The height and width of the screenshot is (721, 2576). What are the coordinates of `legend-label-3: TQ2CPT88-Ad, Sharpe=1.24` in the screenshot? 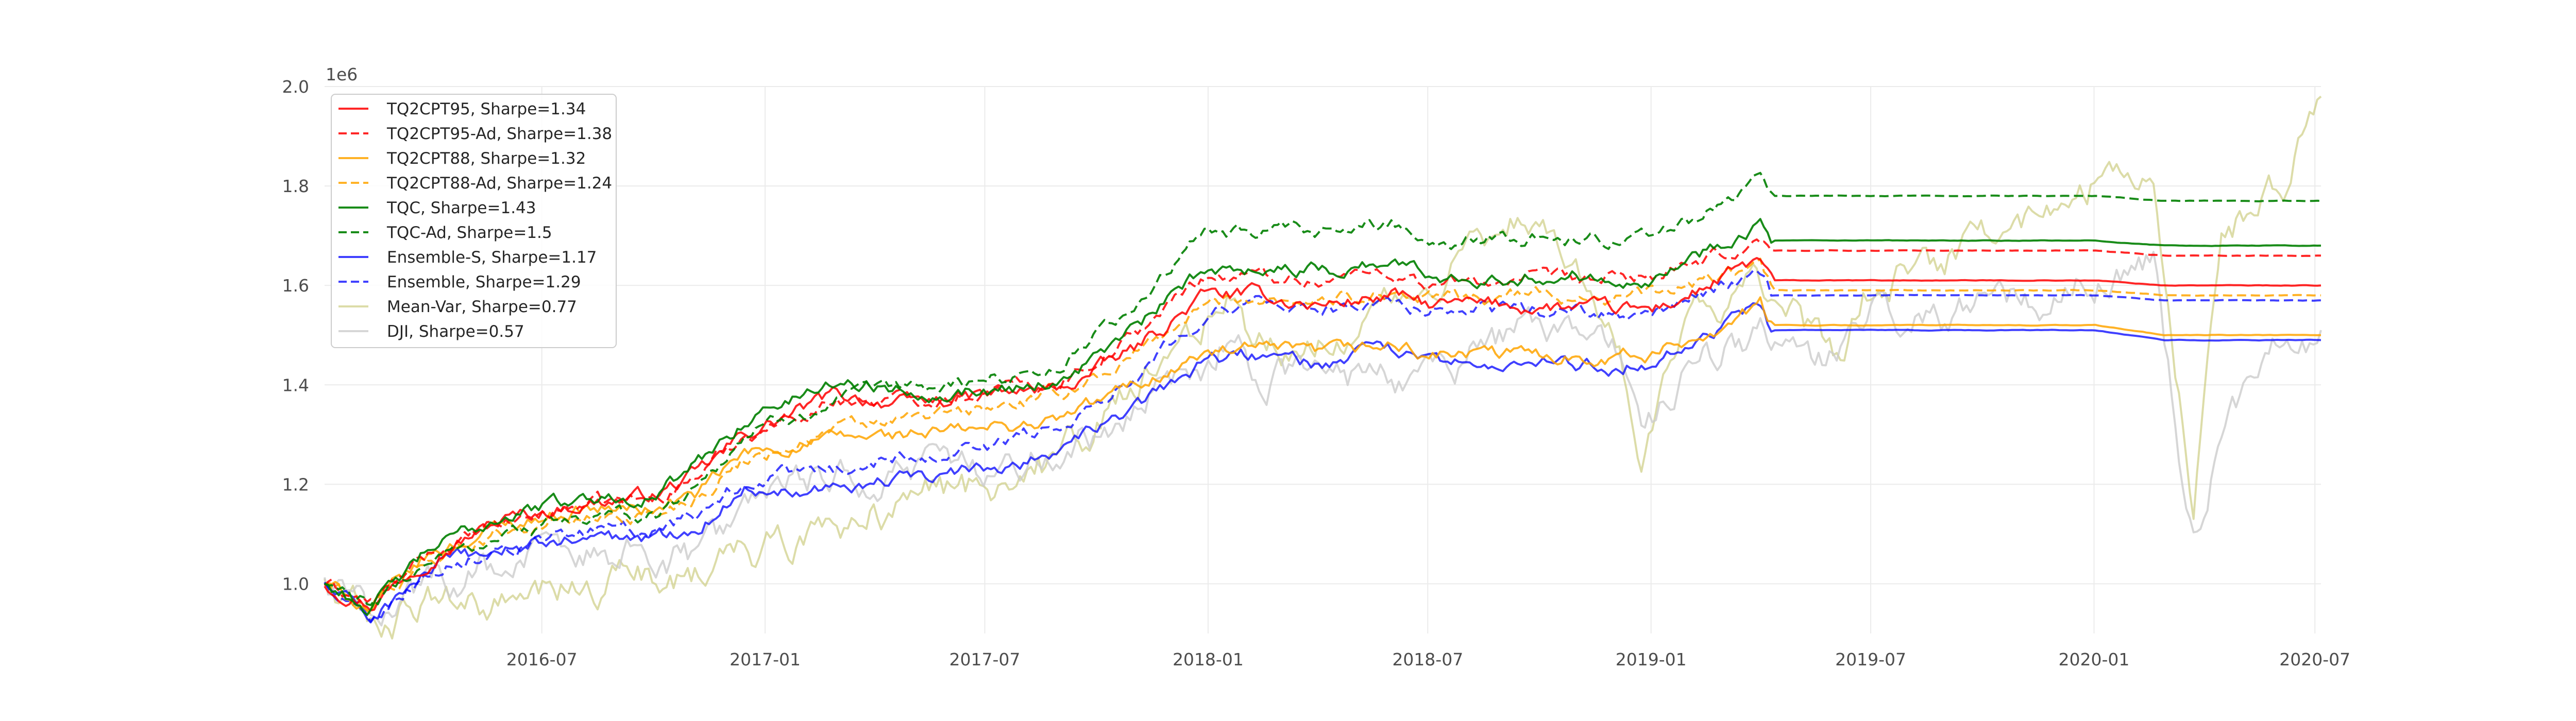 It's located at (499, 183).